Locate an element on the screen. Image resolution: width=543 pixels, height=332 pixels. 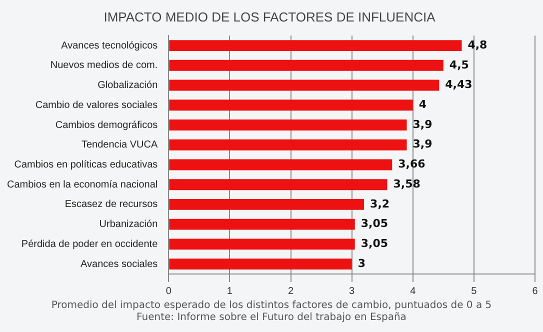
y-tick-label: Cambio de valores sociales is located at coordinates (96, 105).